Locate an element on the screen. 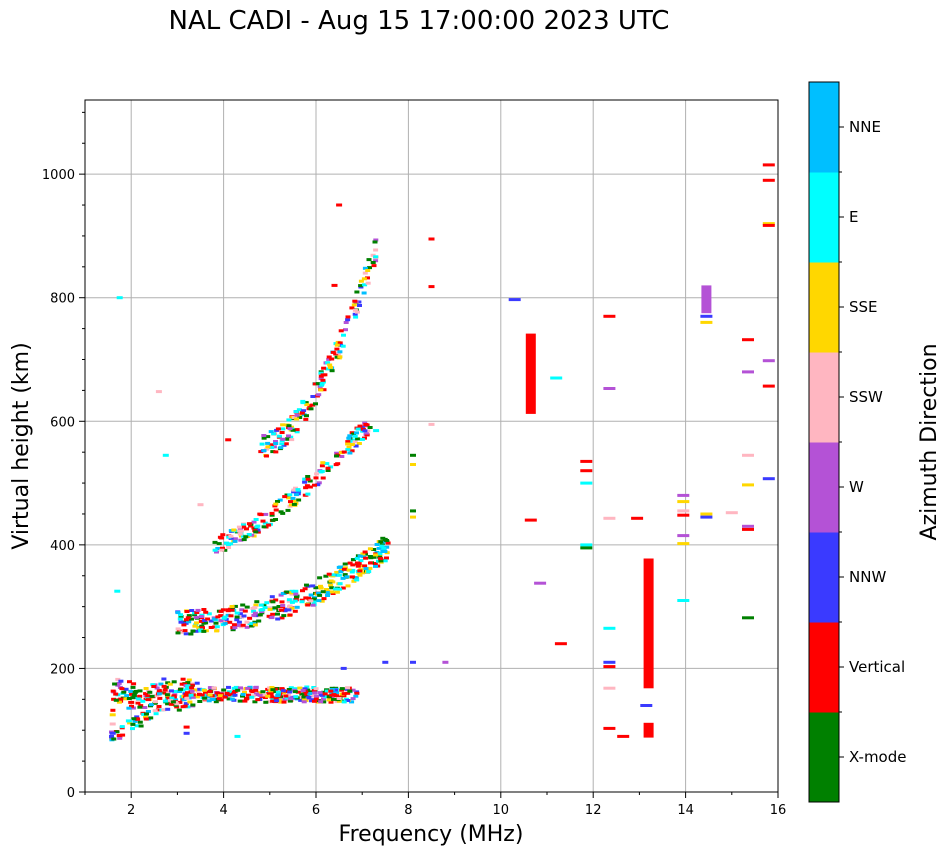  x-tick-label: 6 is located at coordinates (316, 810).